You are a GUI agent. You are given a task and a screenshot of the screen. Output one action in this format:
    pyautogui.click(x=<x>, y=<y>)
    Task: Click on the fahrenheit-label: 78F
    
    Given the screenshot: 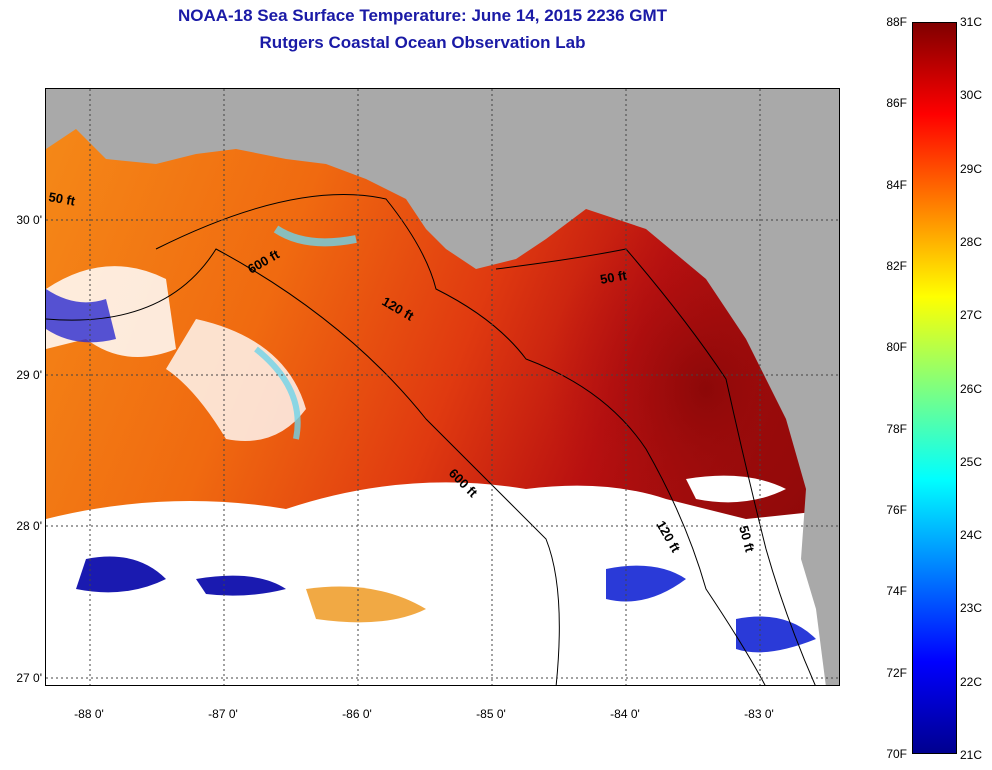 What is the action you would take?
    pyautogui.click(x=896, y=429)
    